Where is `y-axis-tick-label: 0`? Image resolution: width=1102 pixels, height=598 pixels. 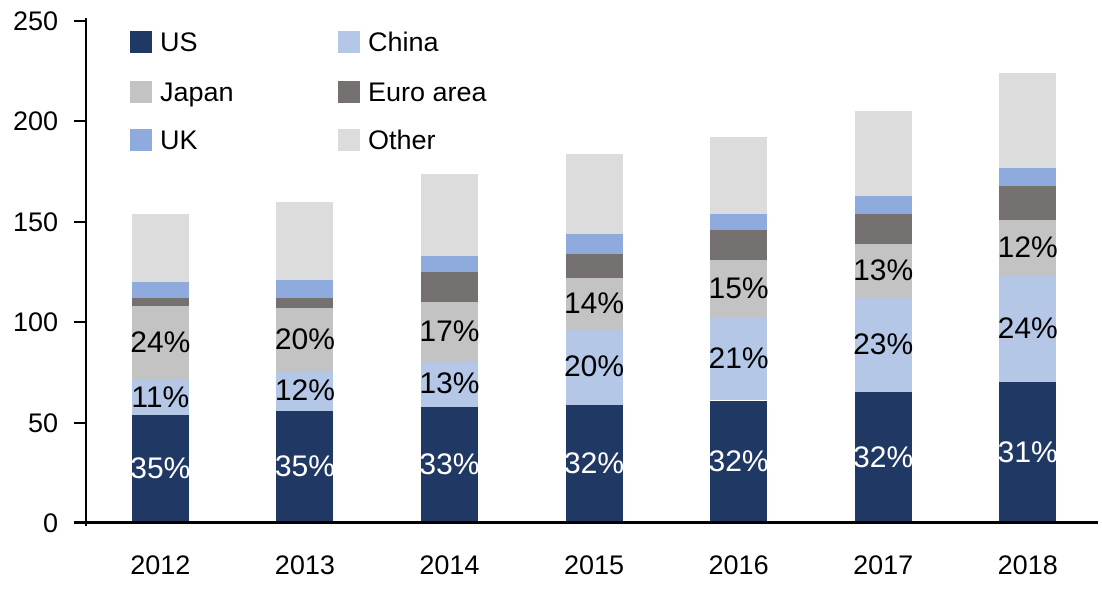 y-axis-tick-label: 0 is located at coordinates (50, 523).